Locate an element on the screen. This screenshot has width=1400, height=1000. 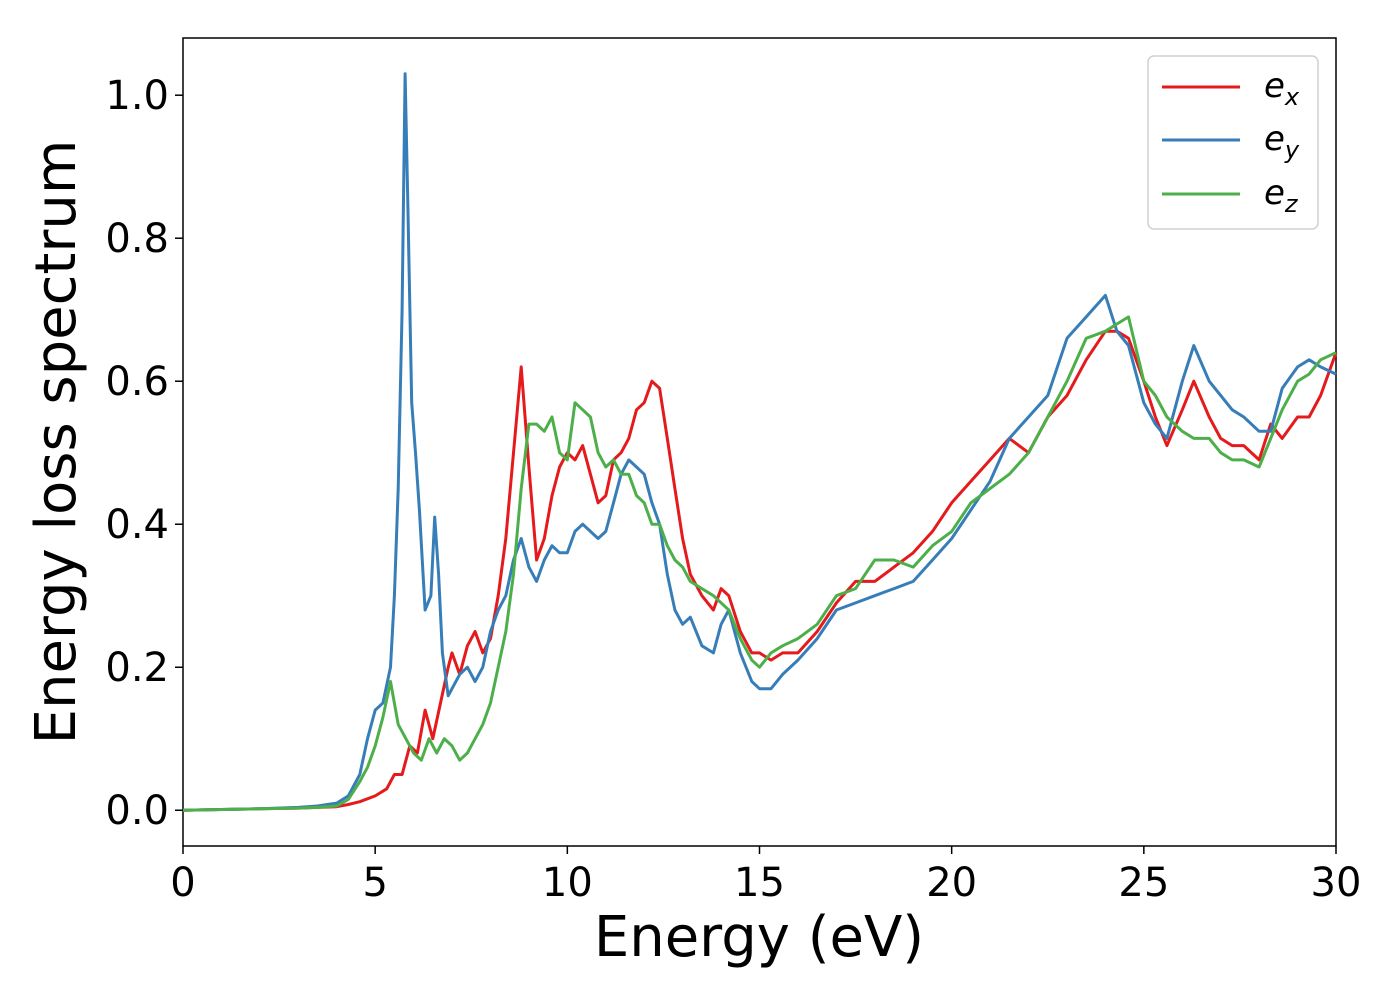
legend-label-ez: ez is located at coordinates (1281, 195).